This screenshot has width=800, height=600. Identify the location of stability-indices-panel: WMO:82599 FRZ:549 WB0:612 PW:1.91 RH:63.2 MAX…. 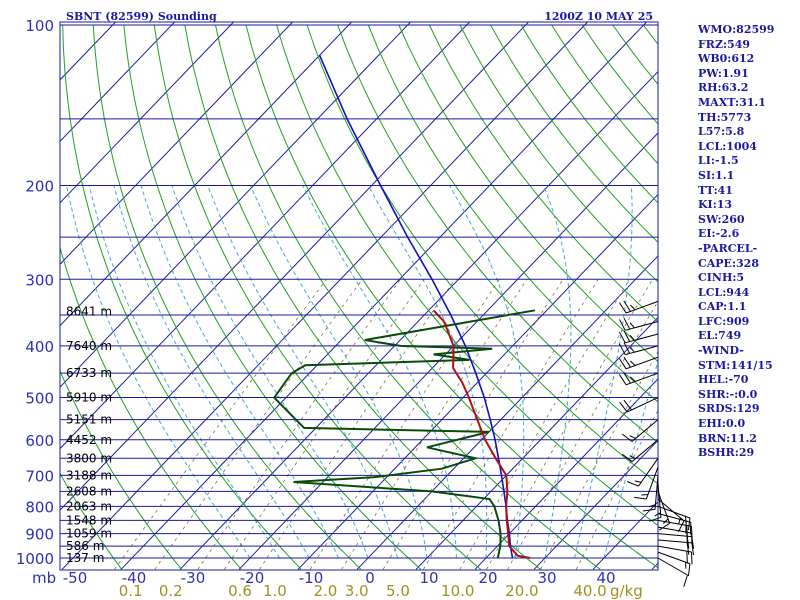
(736, 242).